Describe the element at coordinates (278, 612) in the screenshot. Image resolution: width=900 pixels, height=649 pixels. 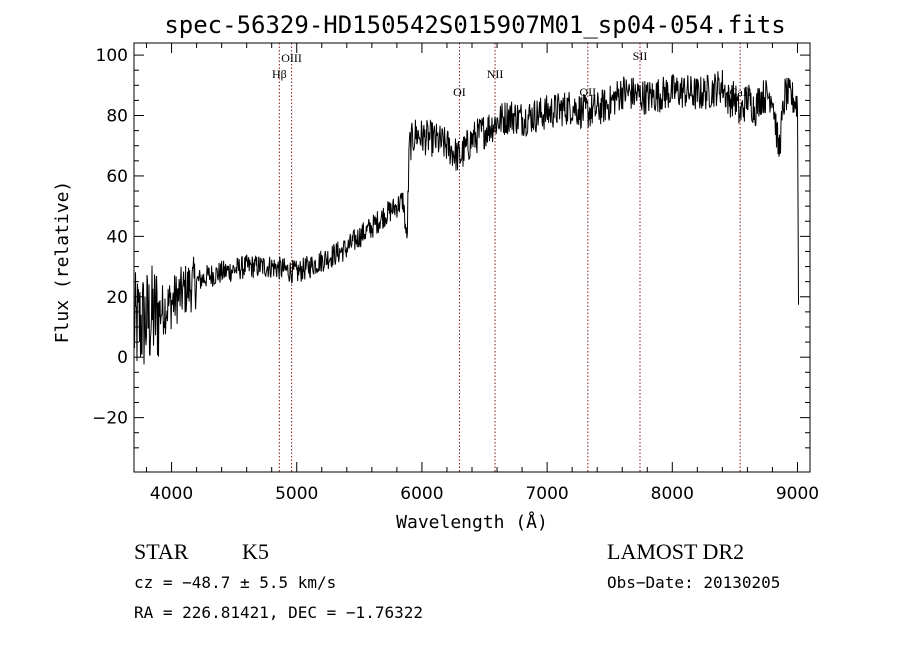
I see `coordinates: RA = 226.81421, DEC = −1.76322` at that location.